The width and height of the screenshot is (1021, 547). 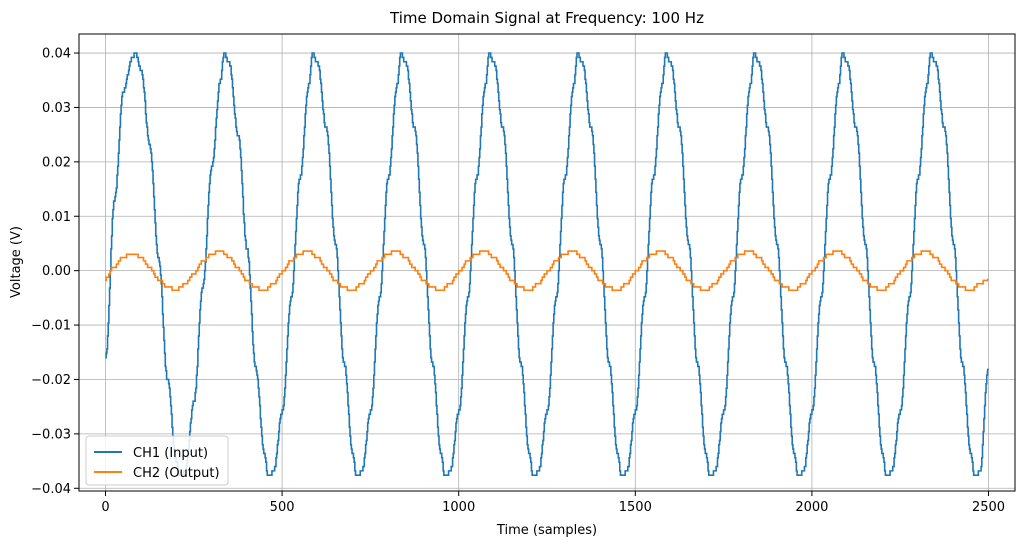 What do you see at coordinates (988, 507) in the screenshot?
I see `x-tick-label: 2500` at bounding box center [988, 507].